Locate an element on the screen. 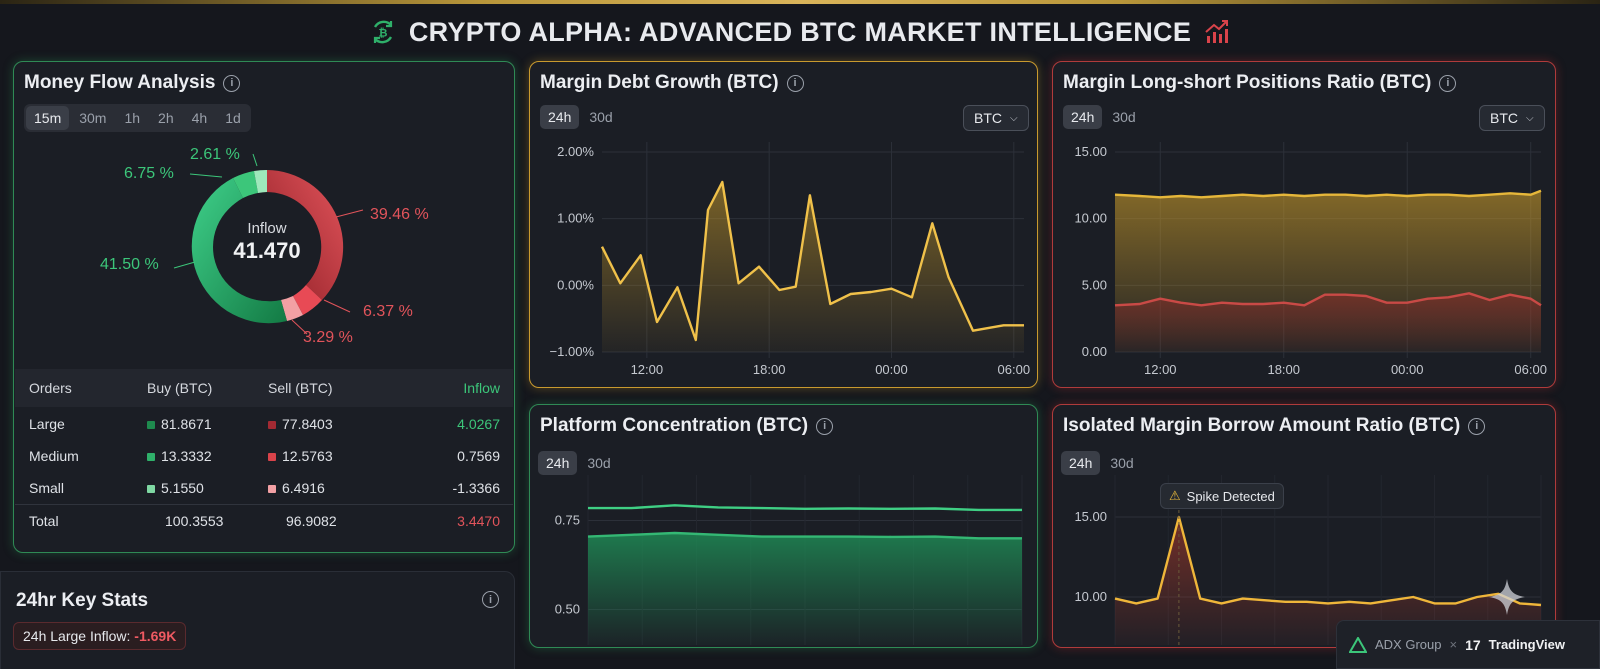 The height and width of the screenshot is (669, 1600). donut-label-buy-large: 41.50 % is located at coordinates (129, 264).